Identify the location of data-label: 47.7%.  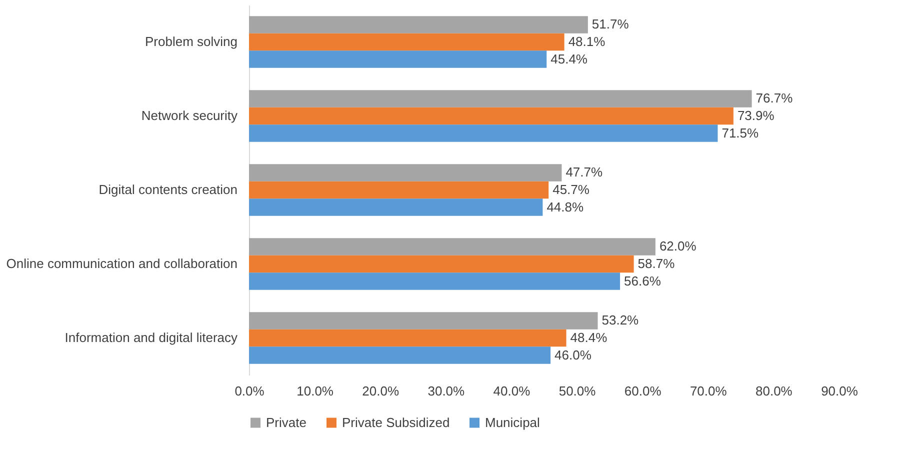
(584, 172).